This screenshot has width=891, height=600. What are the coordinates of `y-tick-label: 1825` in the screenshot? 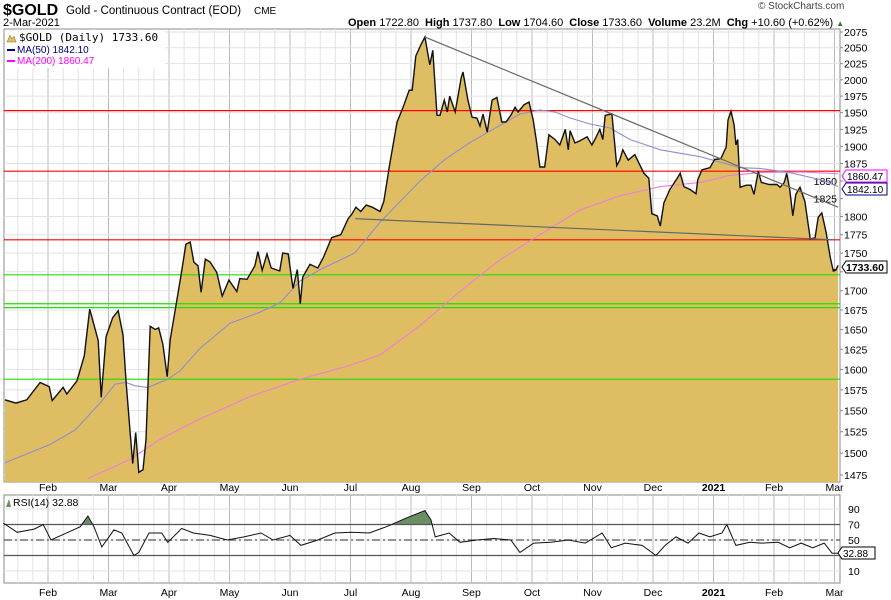 It's located at (826, 200).